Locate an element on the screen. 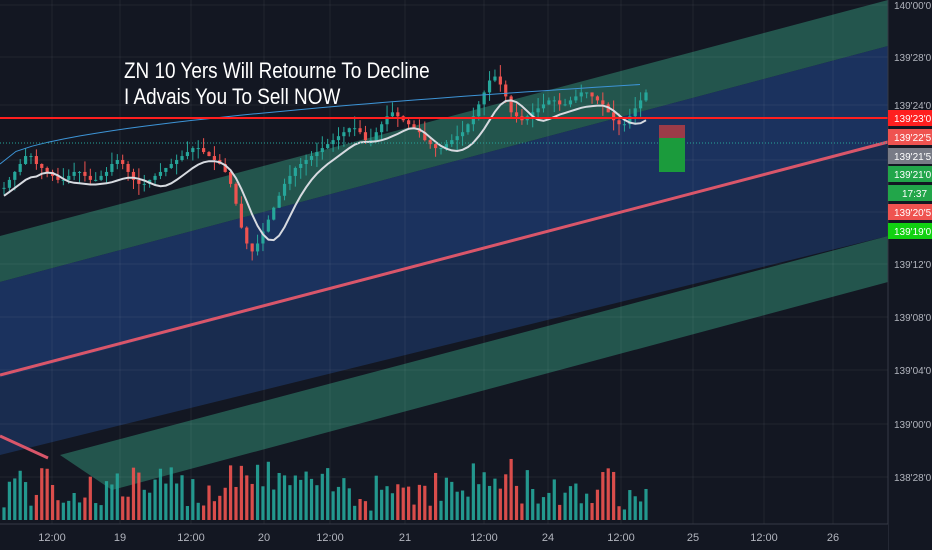 This screenshot has width=932, height=550. price-badge-label: 17:37 is located at coordinates (914, 194).